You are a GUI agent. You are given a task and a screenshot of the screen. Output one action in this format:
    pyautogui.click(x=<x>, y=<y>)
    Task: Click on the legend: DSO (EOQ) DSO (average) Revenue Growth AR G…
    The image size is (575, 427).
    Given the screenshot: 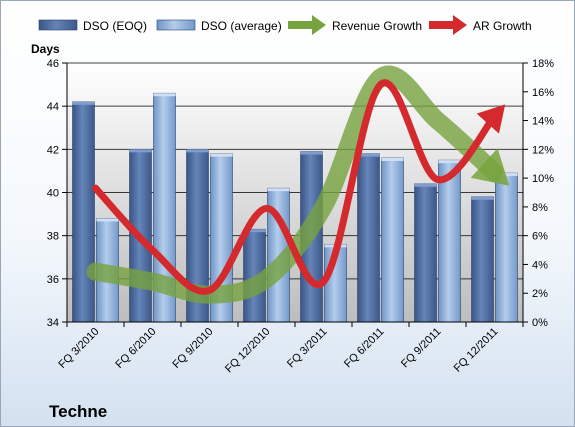 What is the action you would take?
    pyautogui.click(x=285, y=25)
    